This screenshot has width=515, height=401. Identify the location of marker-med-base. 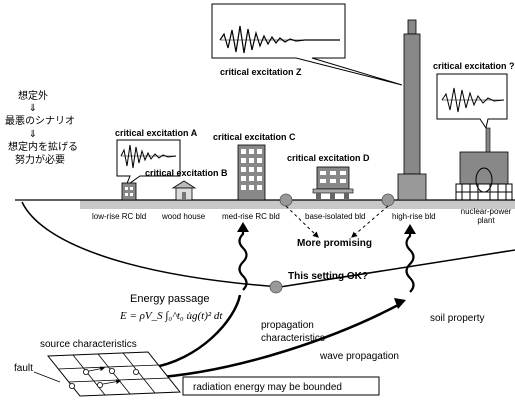
(286, 200).